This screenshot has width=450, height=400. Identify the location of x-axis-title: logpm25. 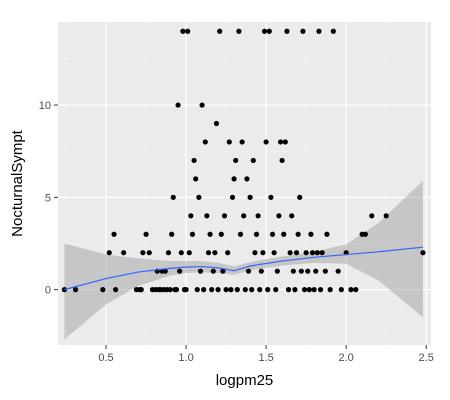
(245, 380).